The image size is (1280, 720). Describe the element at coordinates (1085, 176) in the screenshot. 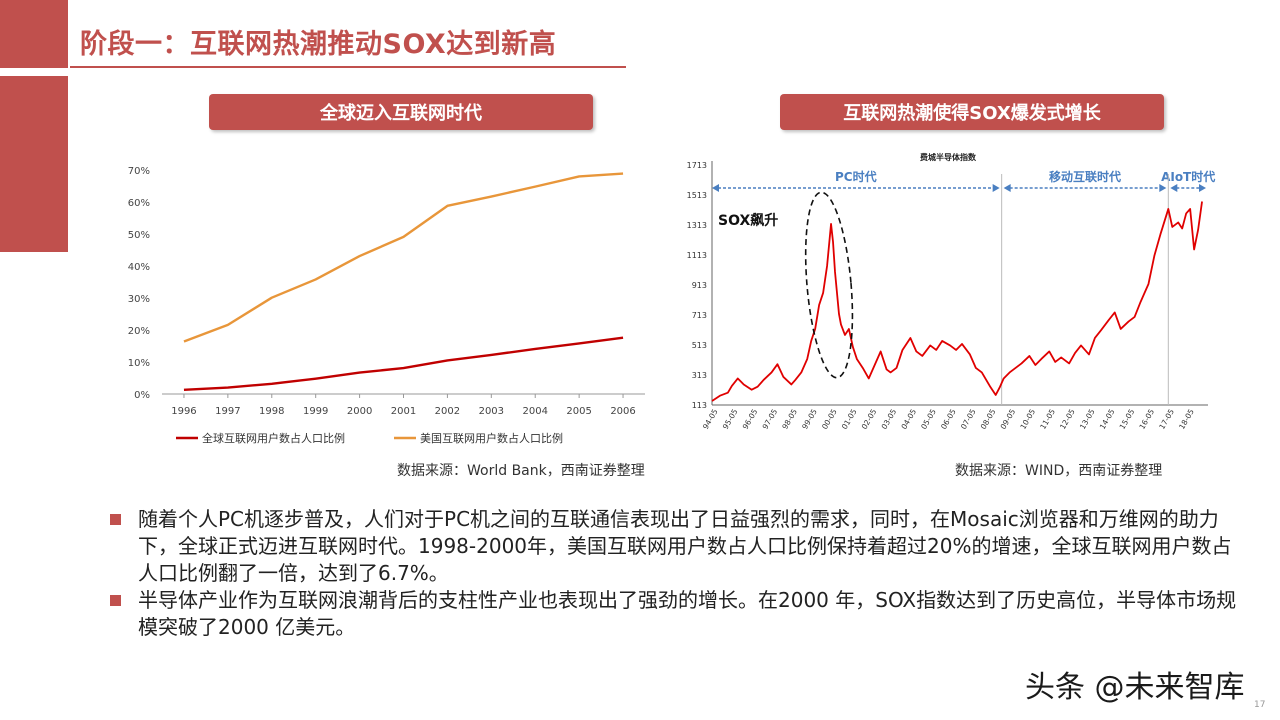

I see `era-label: 移动互联时代` at that location.